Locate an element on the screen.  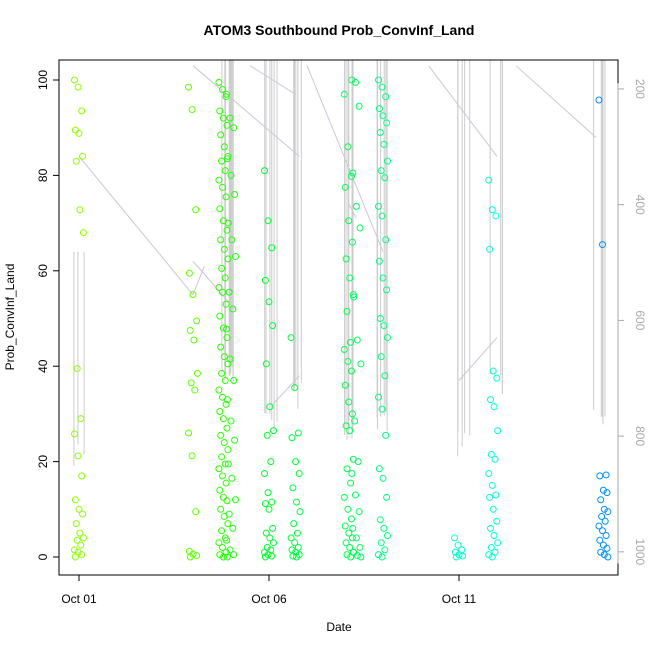
y2-tick-label: 600 is located at coordinates (640, 320).